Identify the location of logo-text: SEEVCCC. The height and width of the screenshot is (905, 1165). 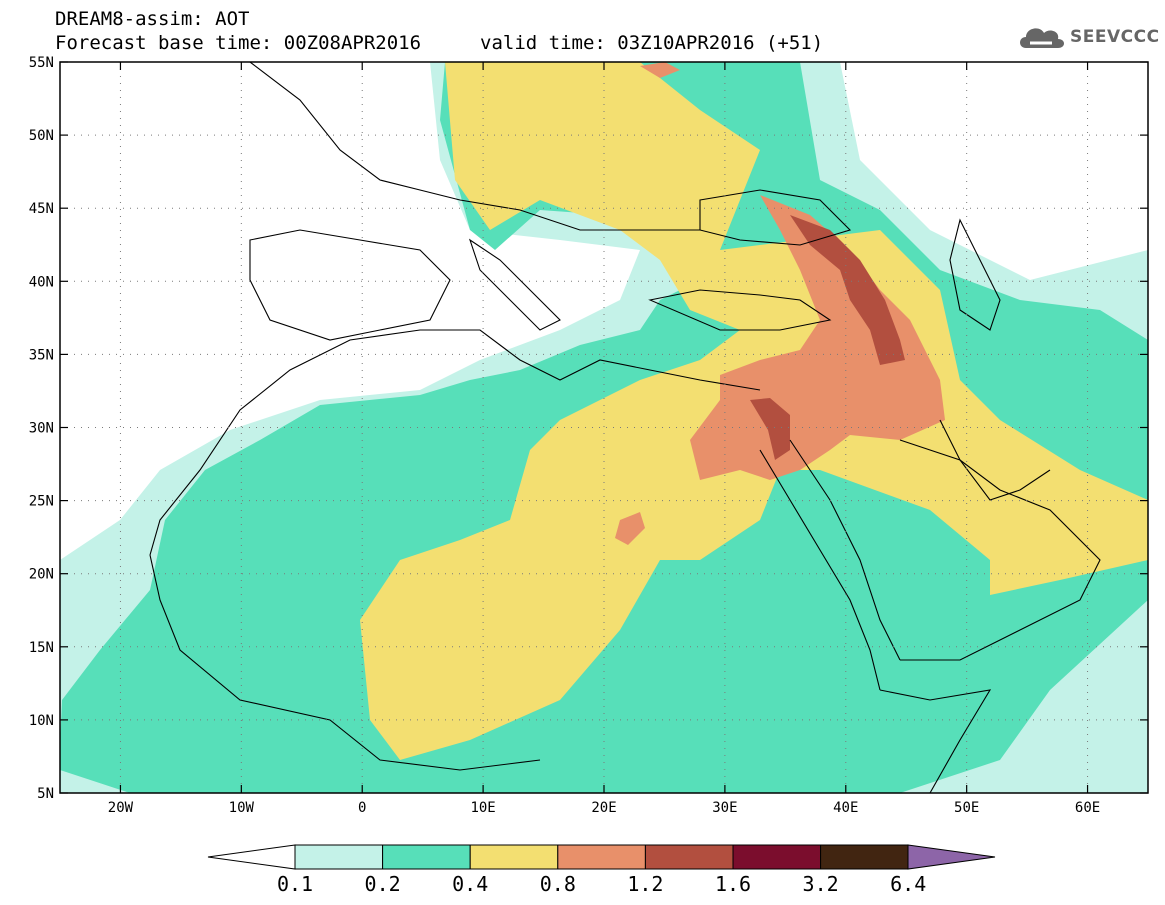
(1115, 37).